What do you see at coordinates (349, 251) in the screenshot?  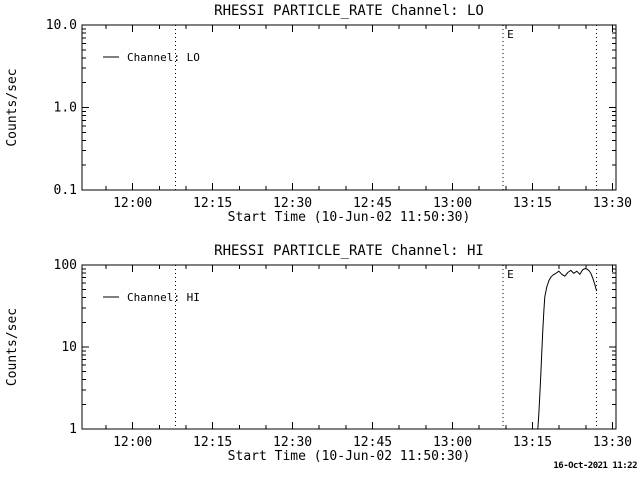 I see `chart-title: RHESSI PARTICLE_RATE Channel: HI` at bounding box center [349, 251].